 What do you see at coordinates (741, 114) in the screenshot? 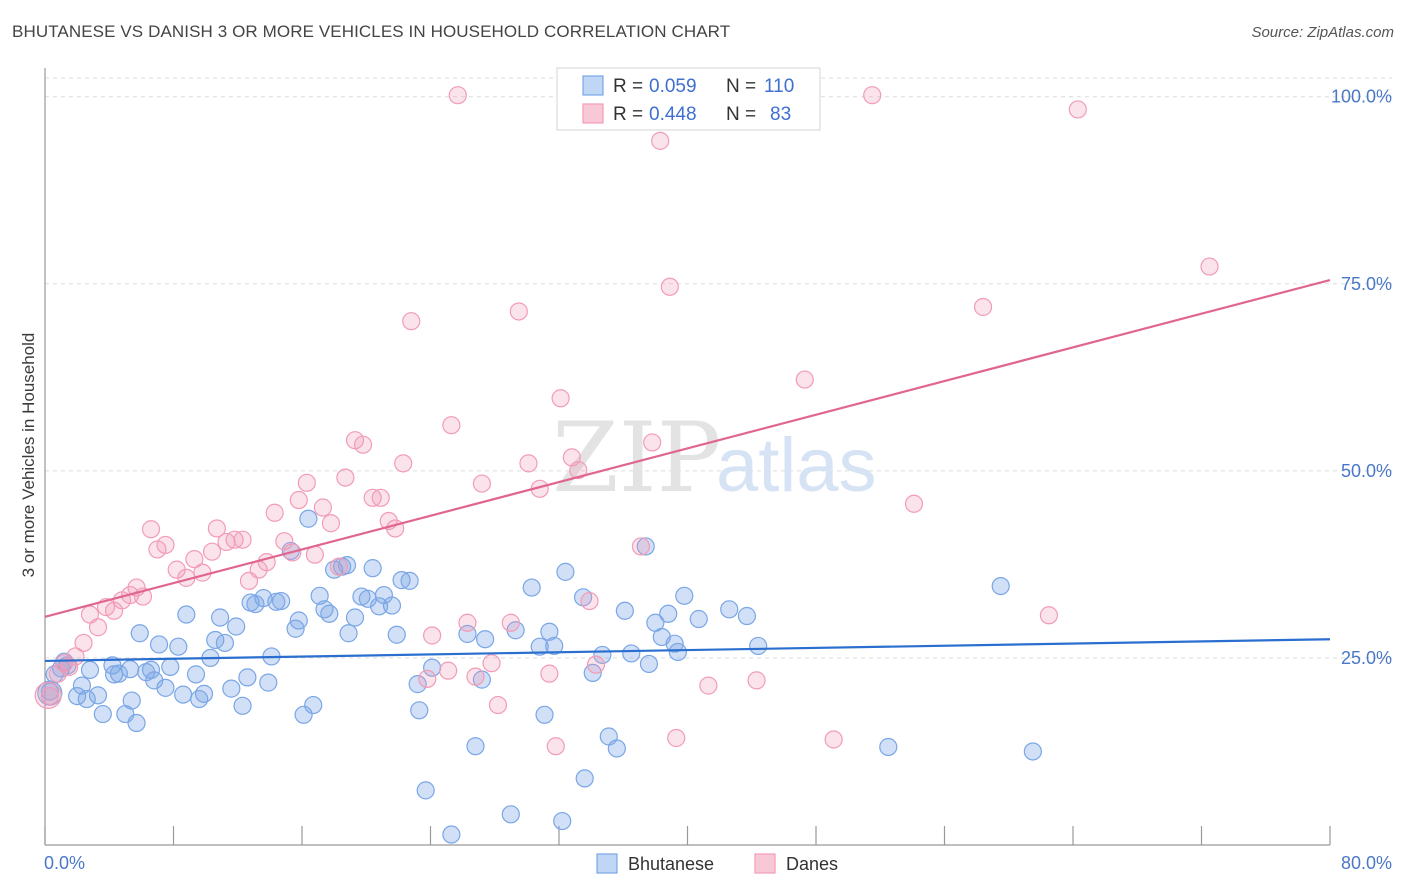
I see `legend-n-label-2: N =` at bounding box center [741, 114].